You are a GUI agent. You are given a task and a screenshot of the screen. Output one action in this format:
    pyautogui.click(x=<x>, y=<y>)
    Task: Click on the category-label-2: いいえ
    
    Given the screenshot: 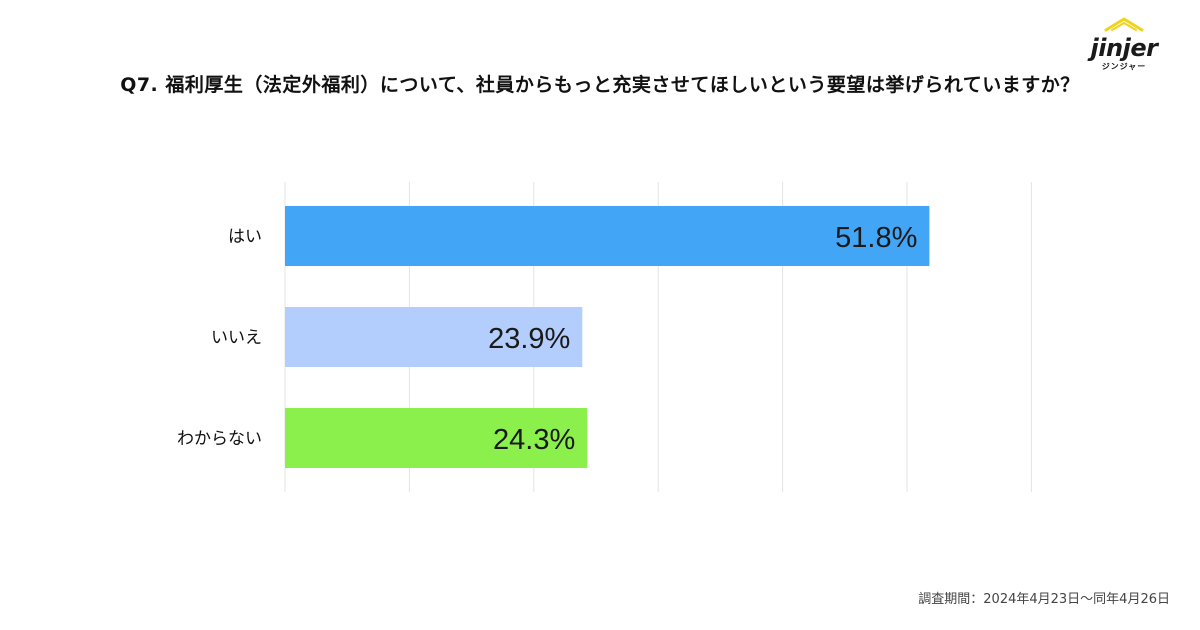 What is the action you would take?
    pyautogui.click(x=236, y=338)
    